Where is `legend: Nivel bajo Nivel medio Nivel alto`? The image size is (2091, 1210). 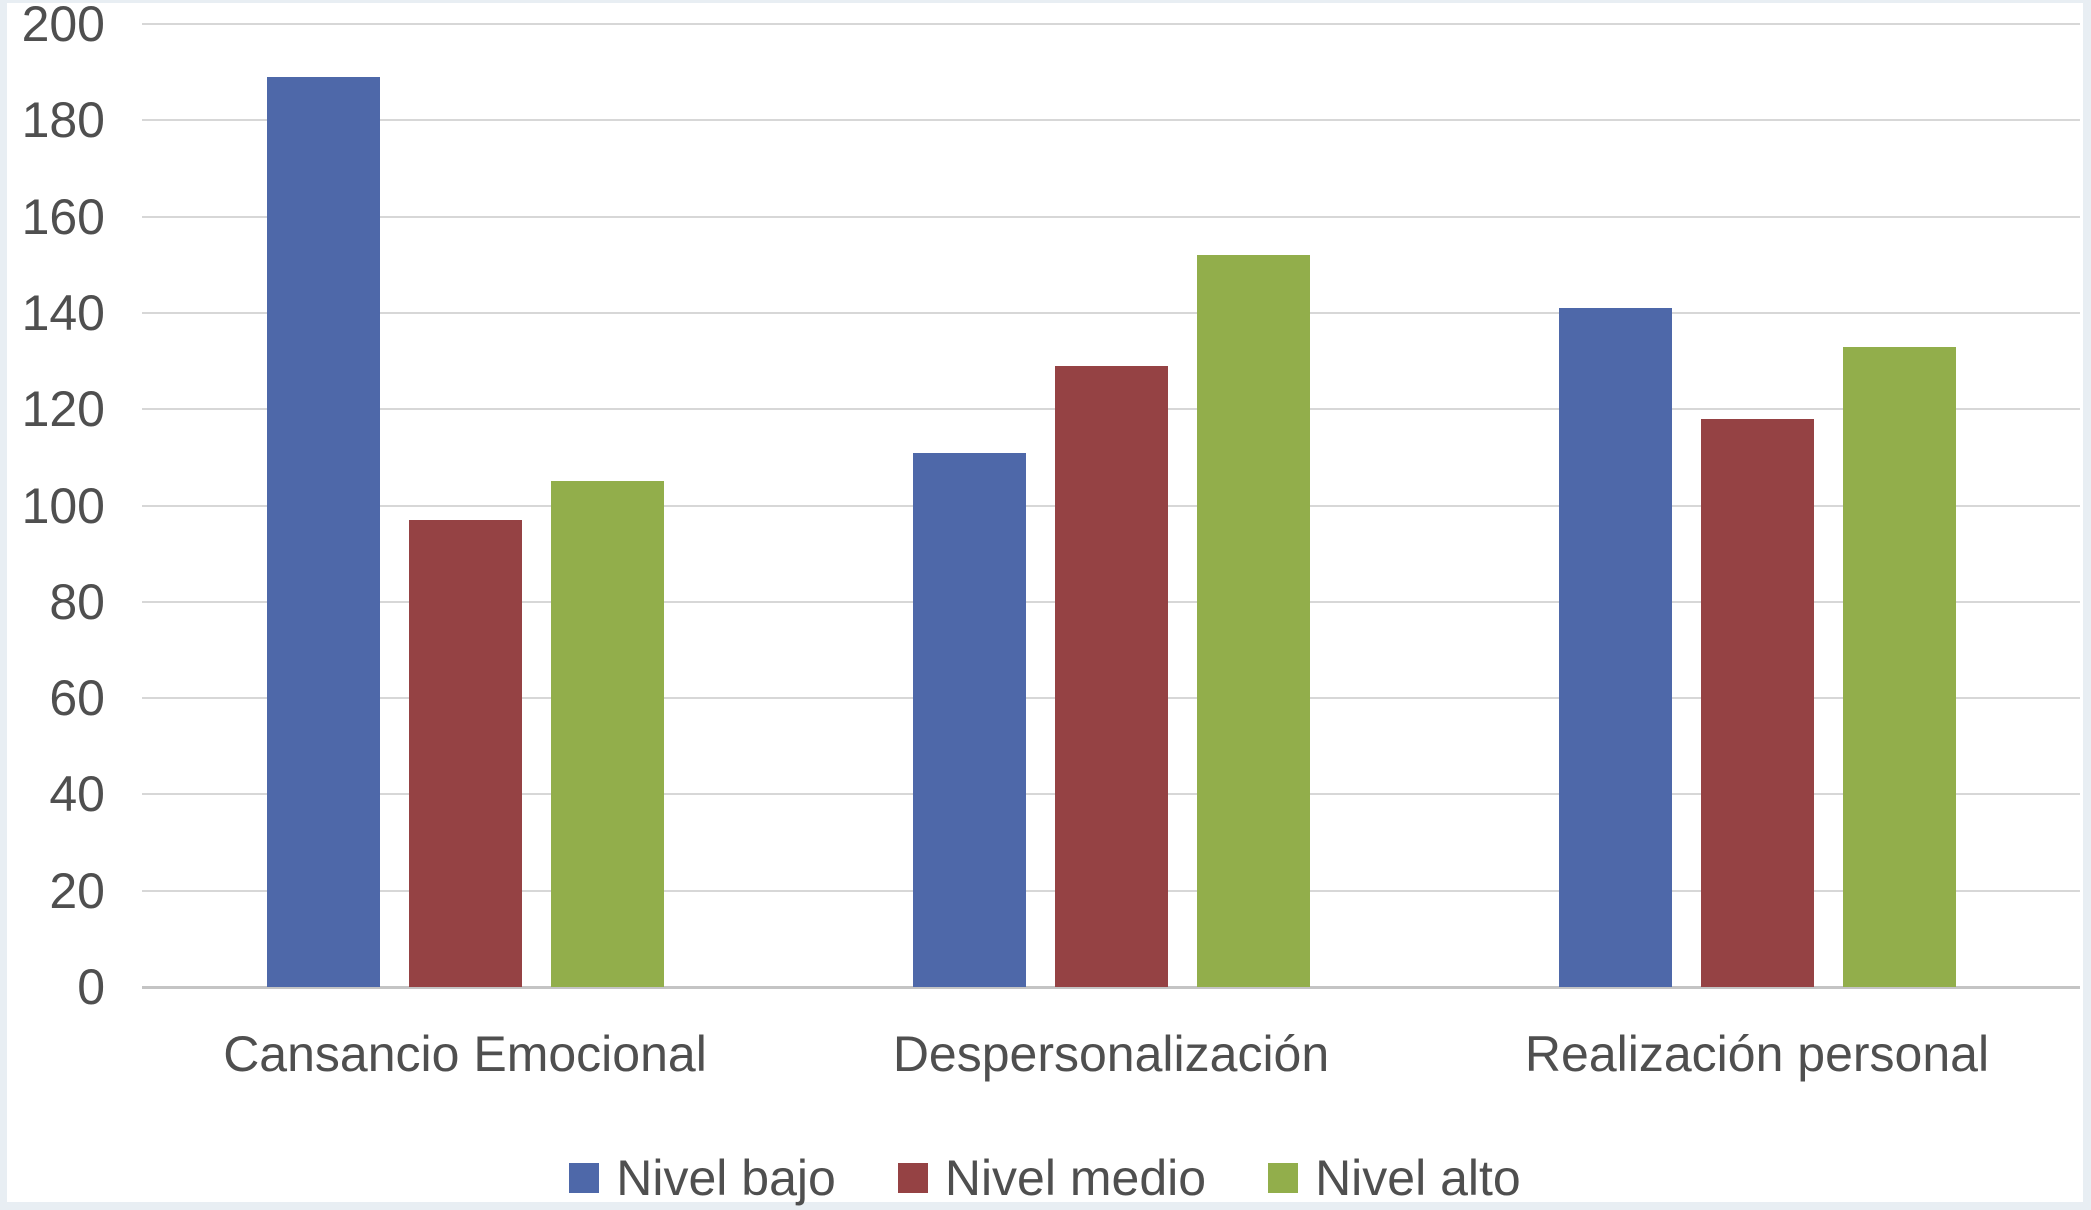
legend: Nivel bajo Nivel medio Nivel alto is located at coordinates (1045, 1178).